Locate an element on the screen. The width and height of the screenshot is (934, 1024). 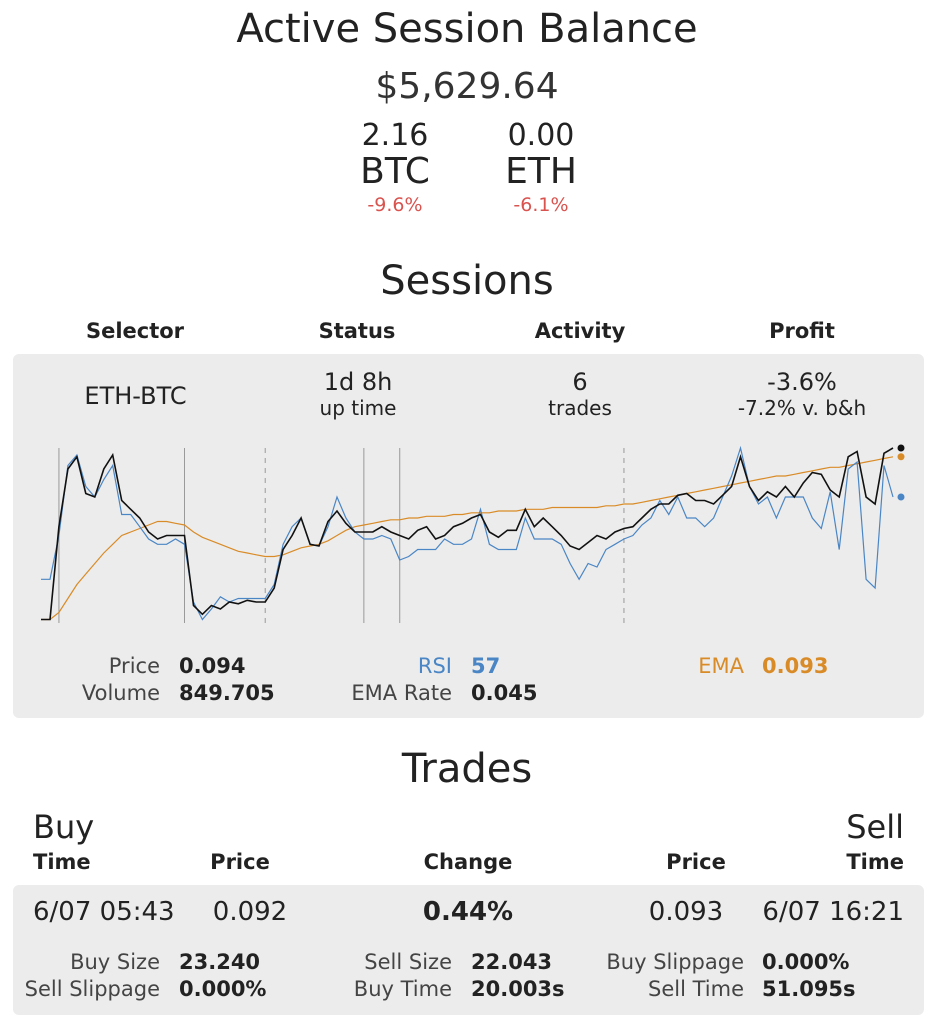
header-activity: Activity is located at coordinates (580, 331).